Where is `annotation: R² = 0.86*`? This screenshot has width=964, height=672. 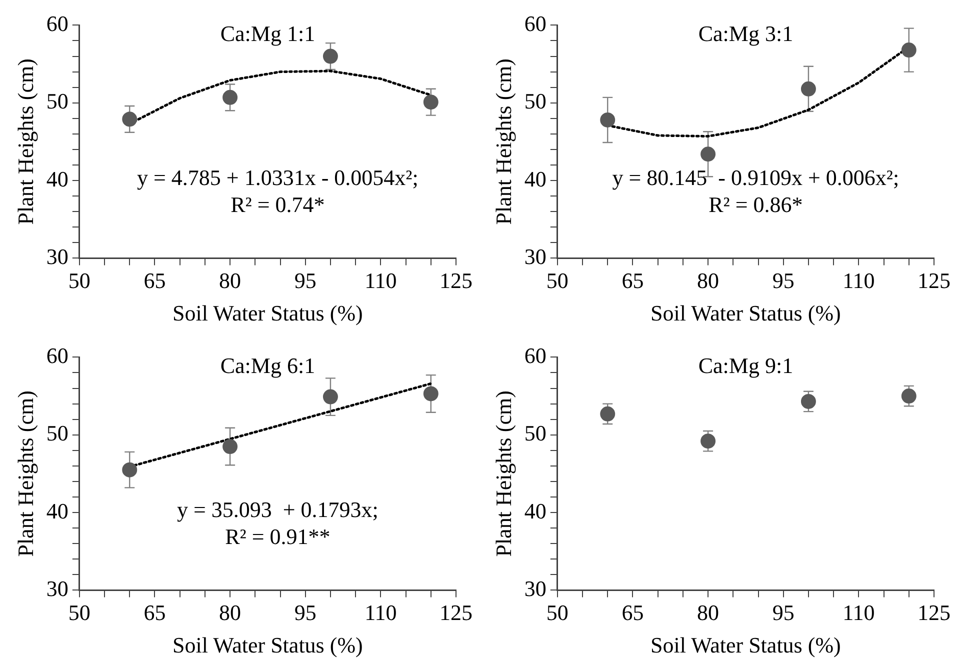
annotation: R² = 0.86* is located at coordinates (755, 204).